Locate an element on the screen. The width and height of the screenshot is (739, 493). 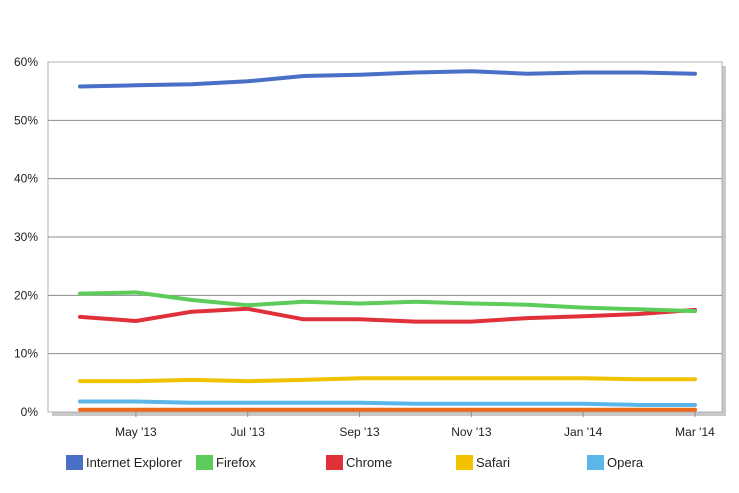
legend-label-safari: Safari is located at coordinates (493, 462).